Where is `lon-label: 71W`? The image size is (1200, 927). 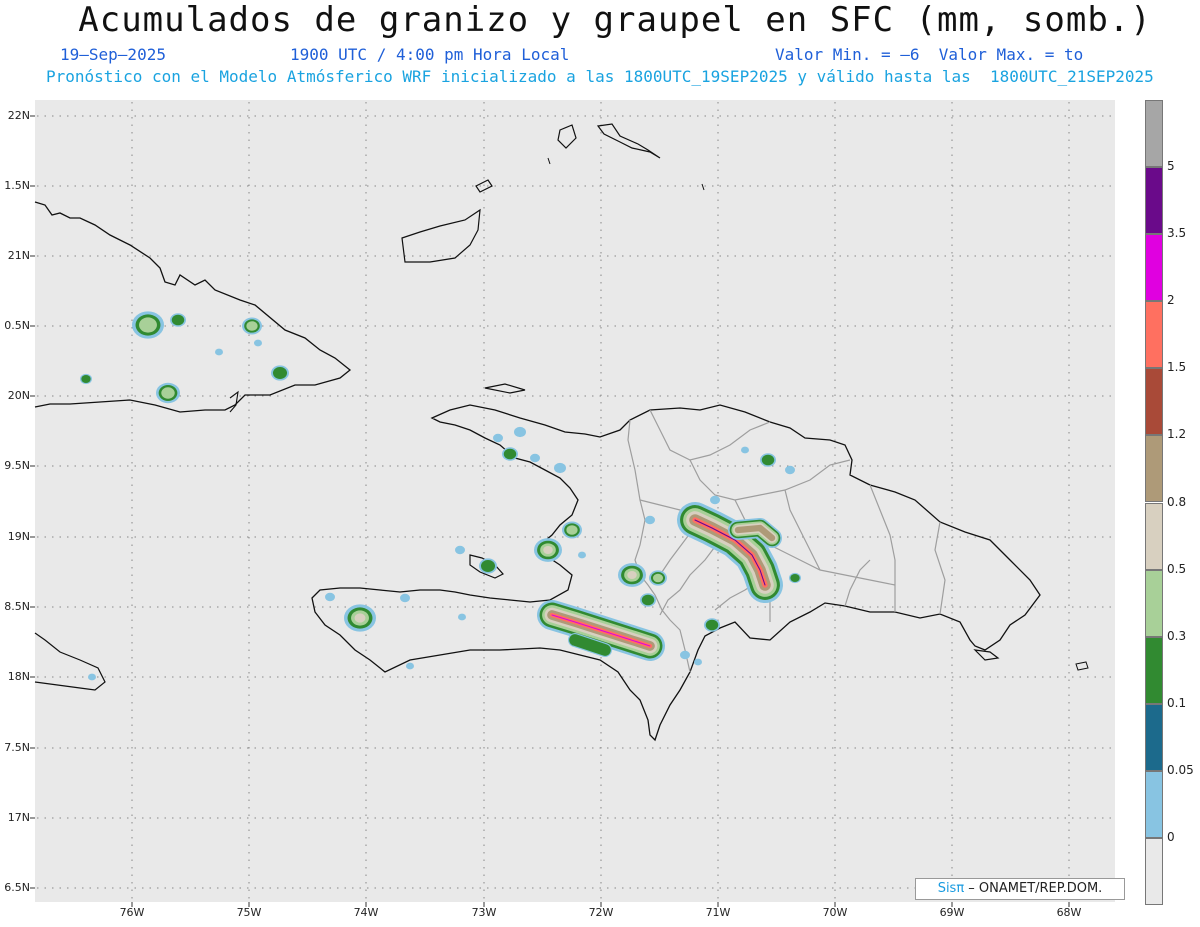 lon-label: 71W is located at coordinates (718, 912).